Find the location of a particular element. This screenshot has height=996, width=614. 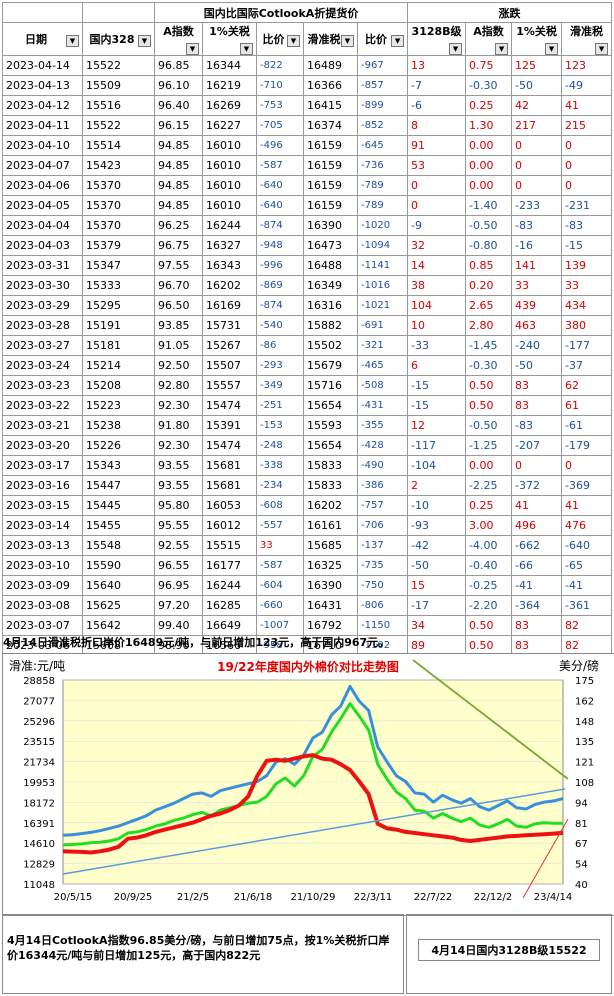

table-cell: 16431 is located at coordinates (330, 605).